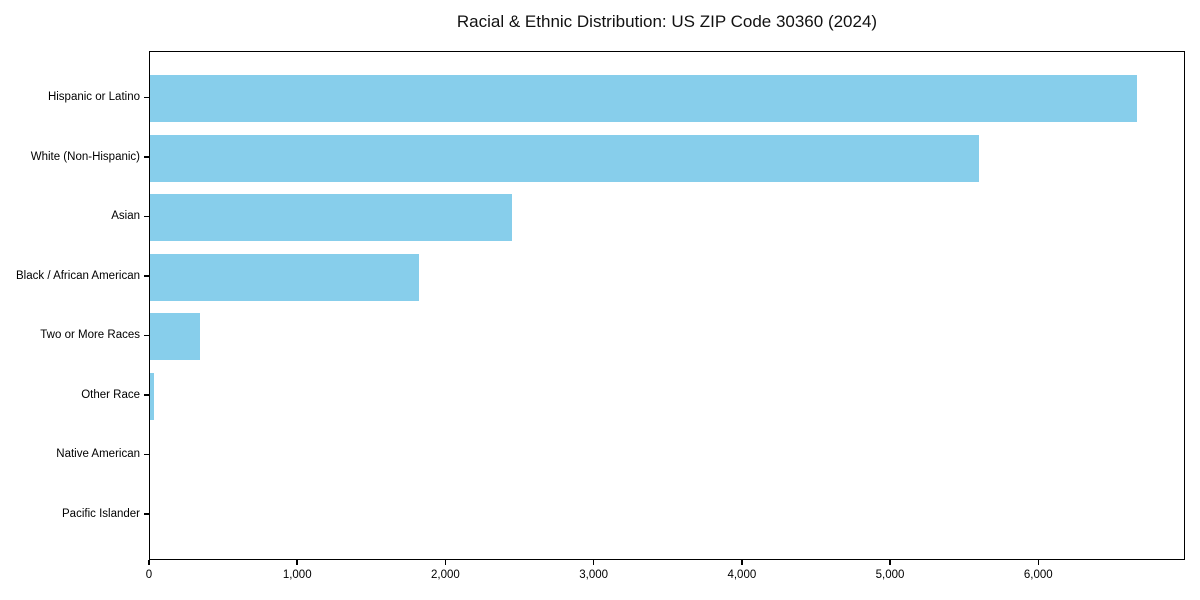 This screenshot has width=1200, height=600. I want to click on y-tick-label: Other Race, so click(110, 394).